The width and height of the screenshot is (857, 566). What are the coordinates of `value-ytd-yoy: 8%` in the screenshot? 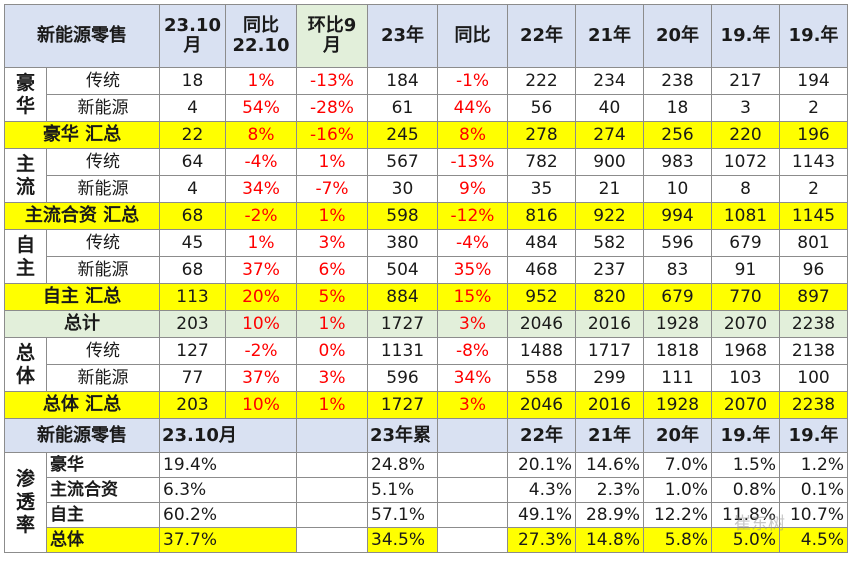 It's located at (472, 135).